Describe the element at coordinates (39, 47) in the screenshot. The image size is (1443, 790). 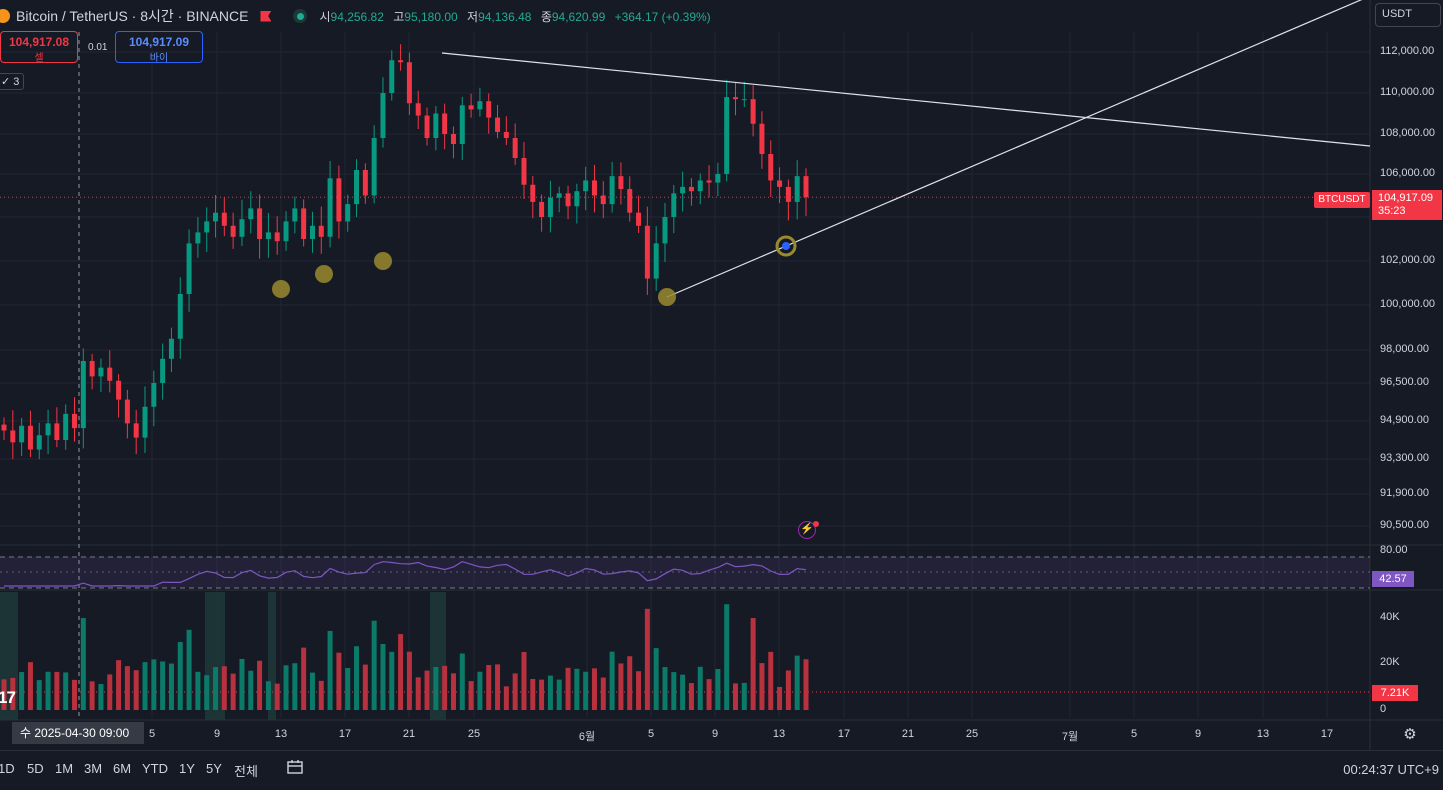
I see `sell-button: 104,917.08 셀` at that location.